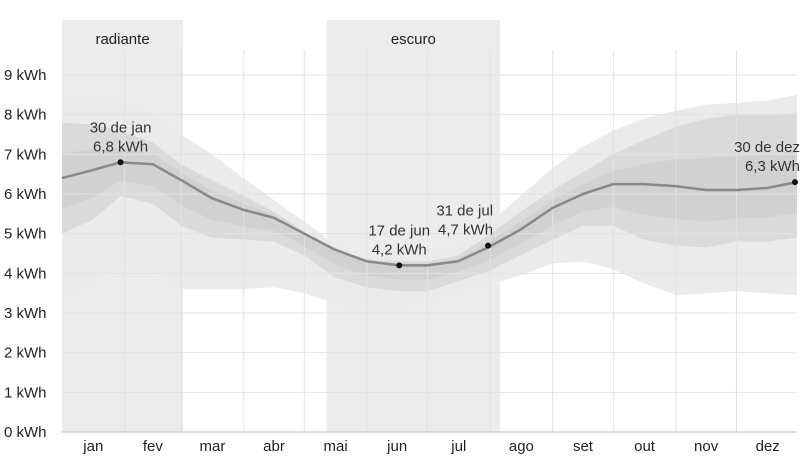 The width and height of the screenshot is (802, 459). I want to click on season-label-escuro: escuro, so click(413, 39).